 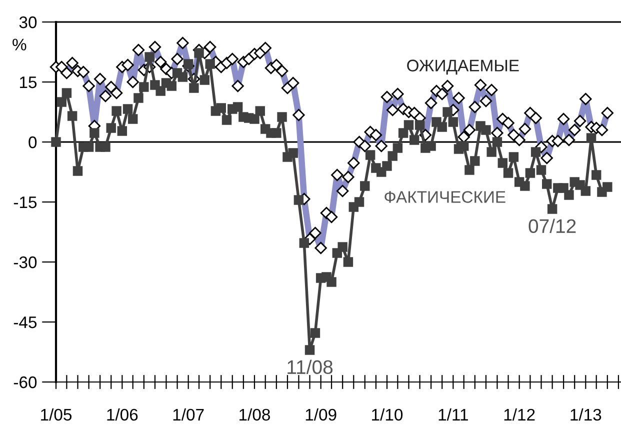 What do you see at coordinates (519, 414) in the screenshot?
I see `x-tick-label: 1/12` at bounding box center [519, 414].